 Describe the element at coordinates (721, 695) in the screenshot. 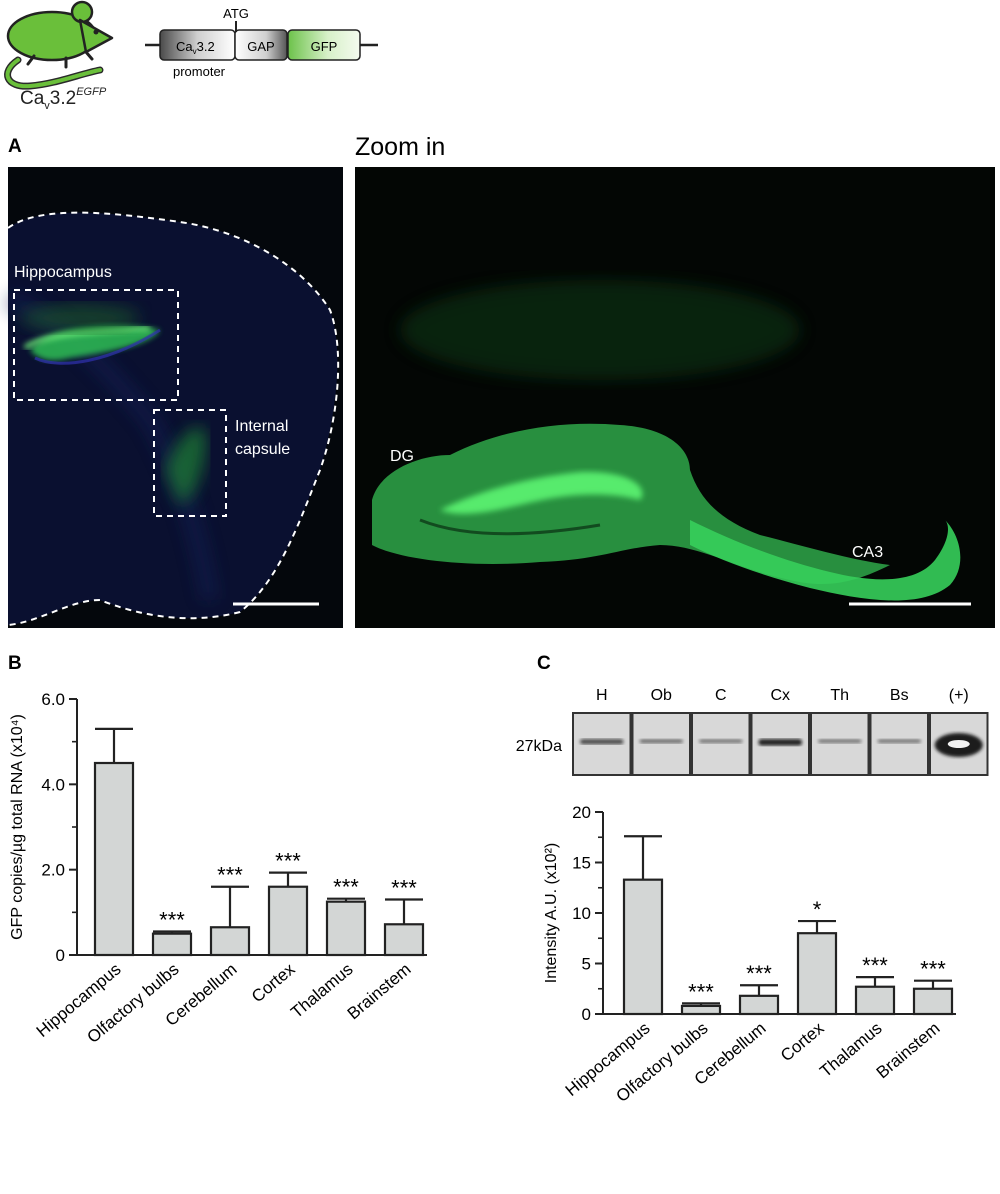

I see `blot-lane-label: C` at that location.